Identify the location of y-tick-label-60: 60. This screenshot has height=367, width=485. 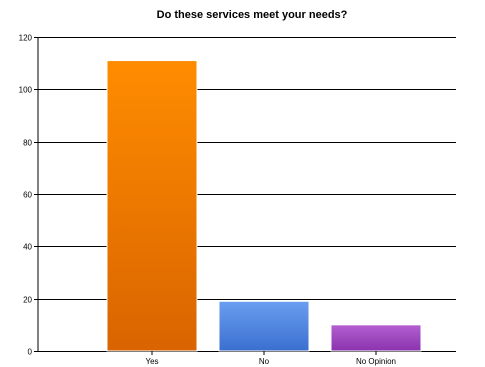
(27, 195).